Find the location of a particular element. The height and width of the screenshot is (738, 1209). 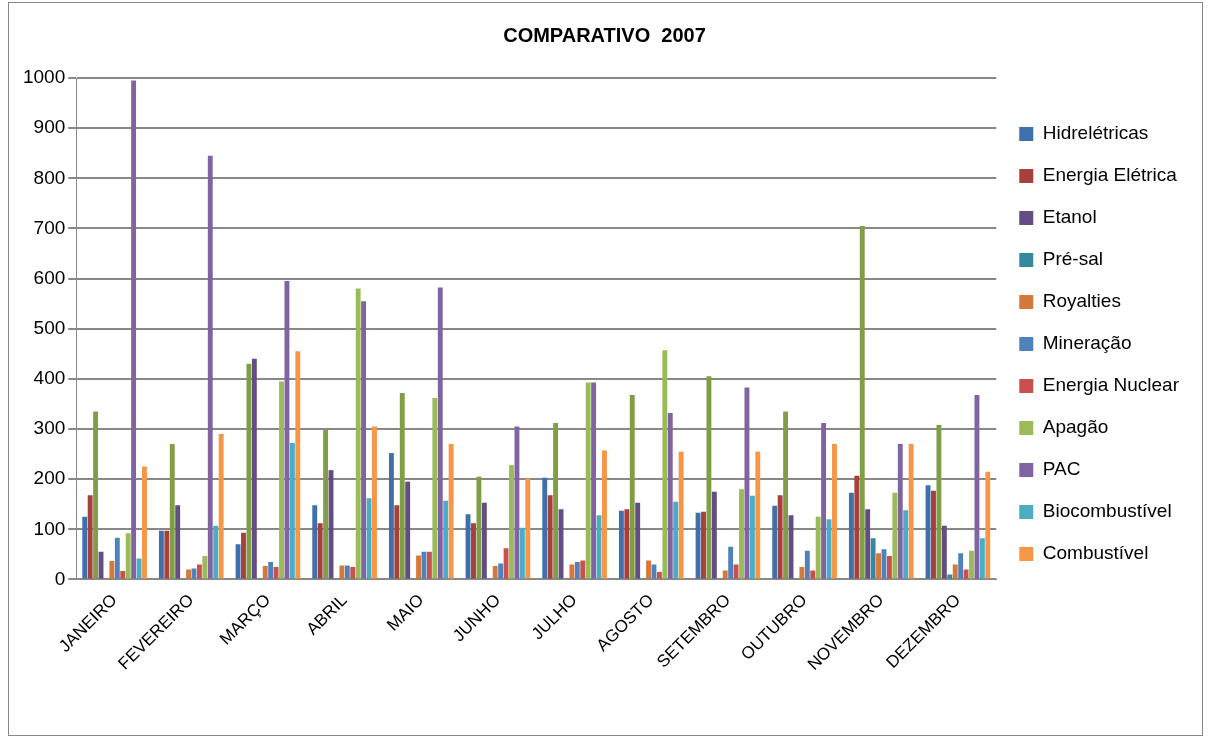

y-tick-label: 300 is located at coordinates (49, 428).